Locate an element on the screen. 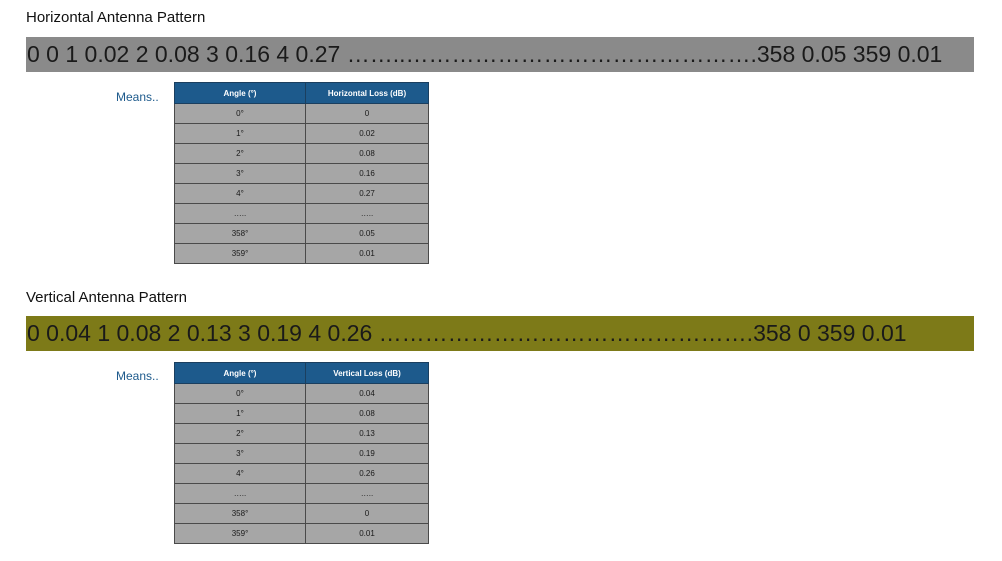 This screenshot has width=1002, height=561. vertical-pattern-title: Vertical Antenna Pattern is located at coordinates (106, 297).